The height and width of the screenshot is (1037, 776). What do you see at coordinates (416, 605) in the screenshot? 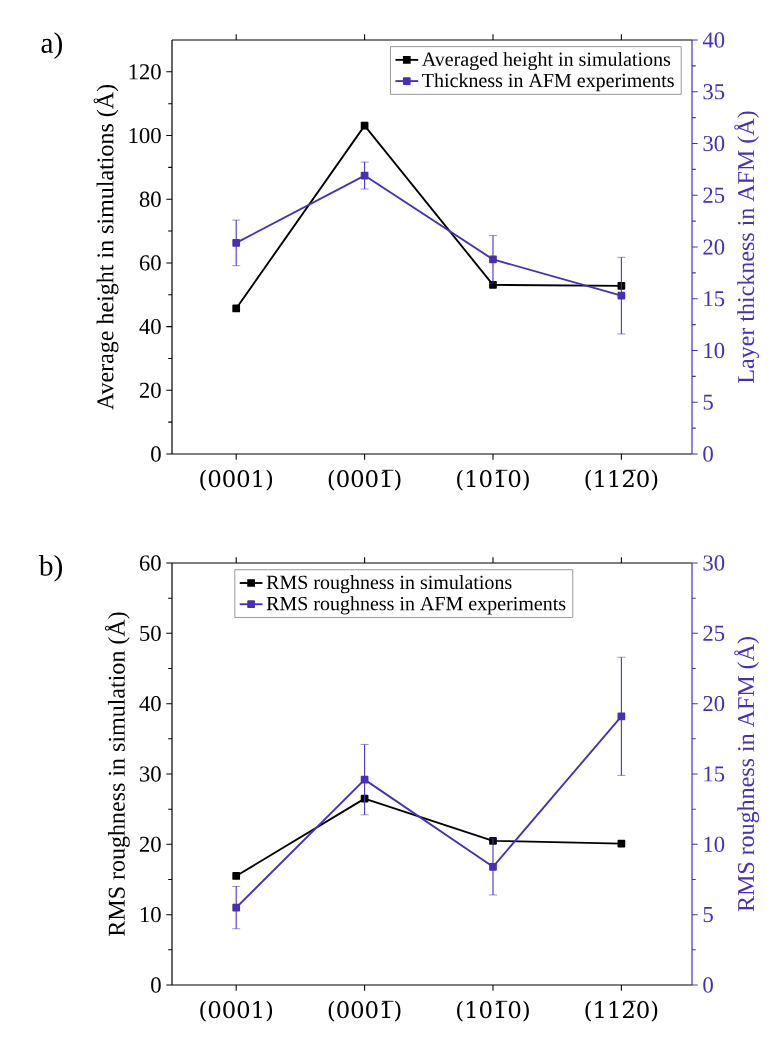
I see `legend-label: RMS roughness in AFM experiments` at bounding box center [416, 605].